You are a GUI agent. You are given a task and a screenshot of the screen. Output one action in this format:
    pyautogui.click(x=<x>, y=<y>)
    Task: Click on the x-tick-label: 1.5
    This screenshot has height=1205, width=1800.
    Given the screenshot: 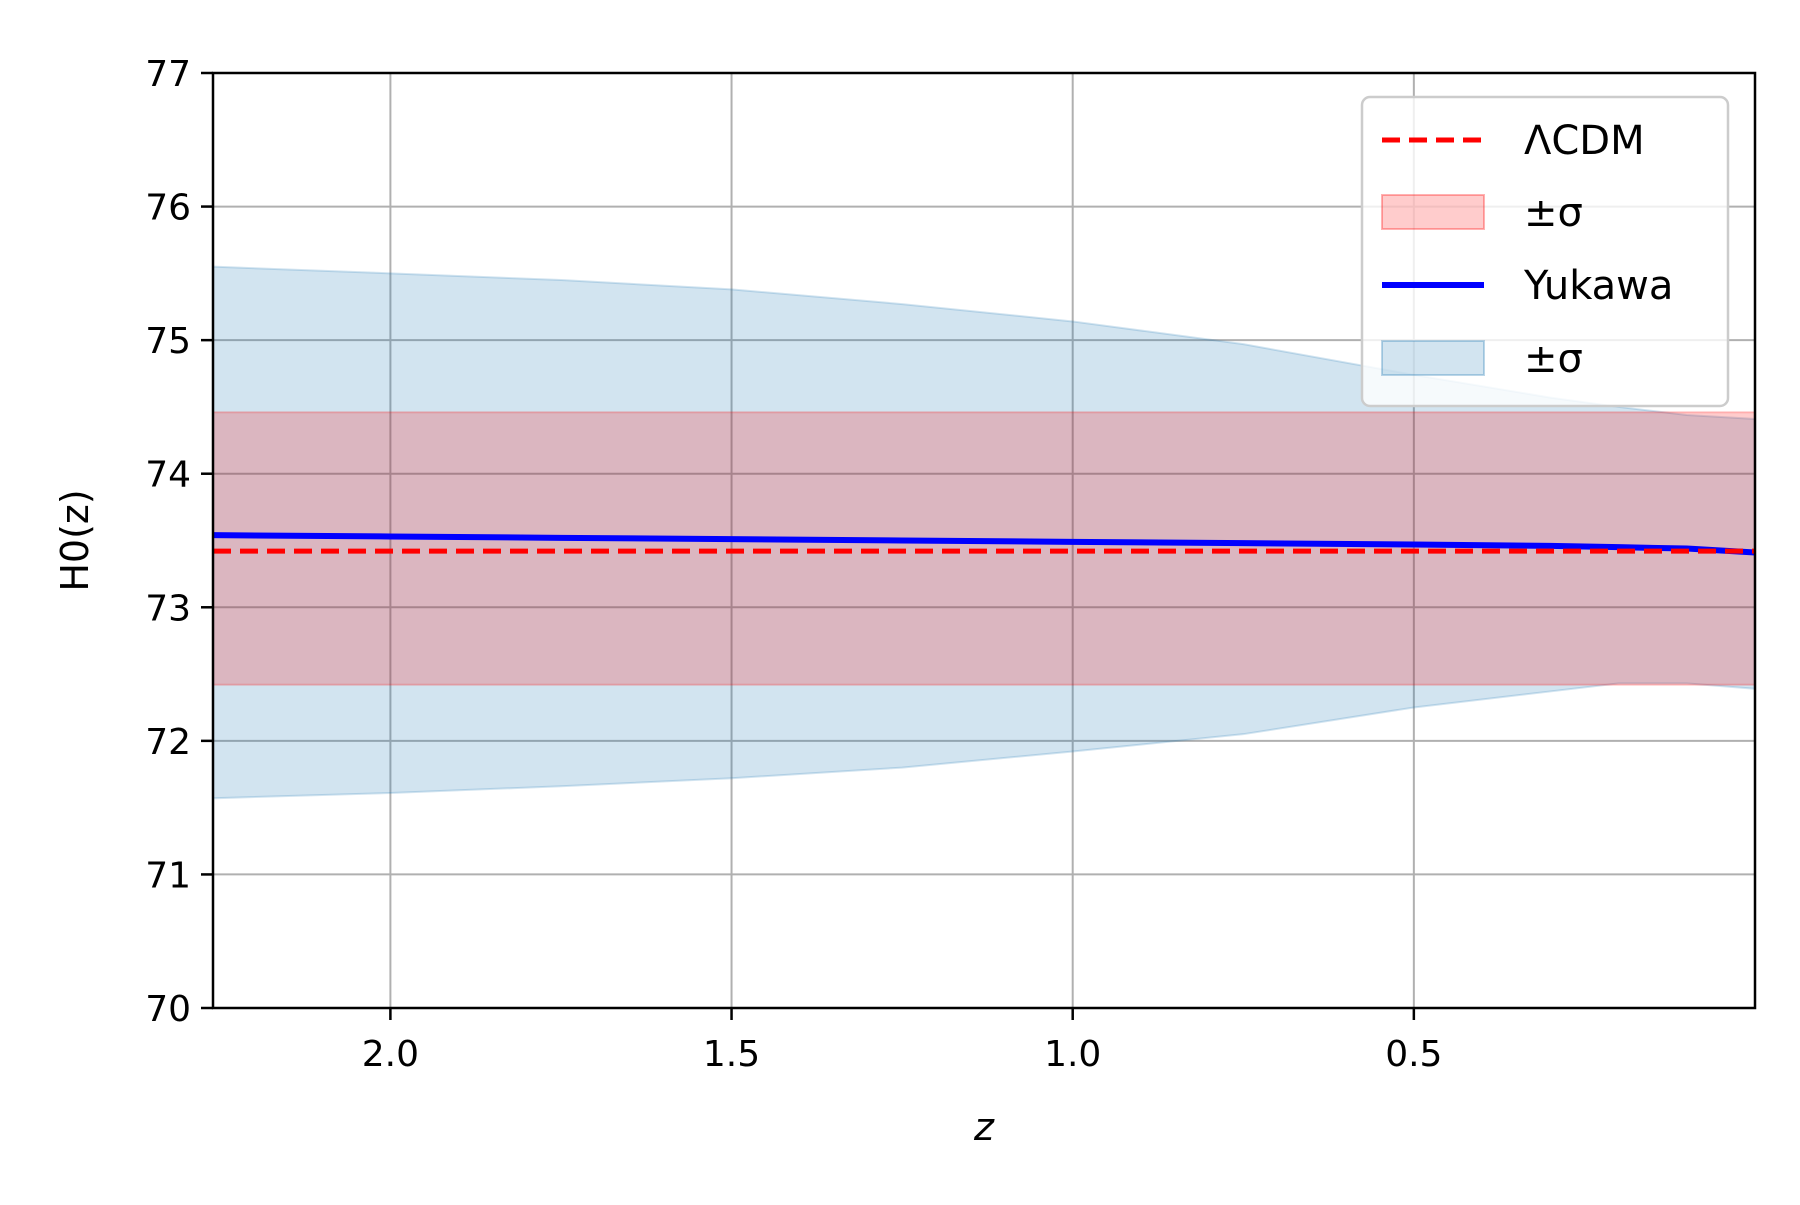 What is the action you would take?
    pyautogui.click(x=731, y=1054)
    